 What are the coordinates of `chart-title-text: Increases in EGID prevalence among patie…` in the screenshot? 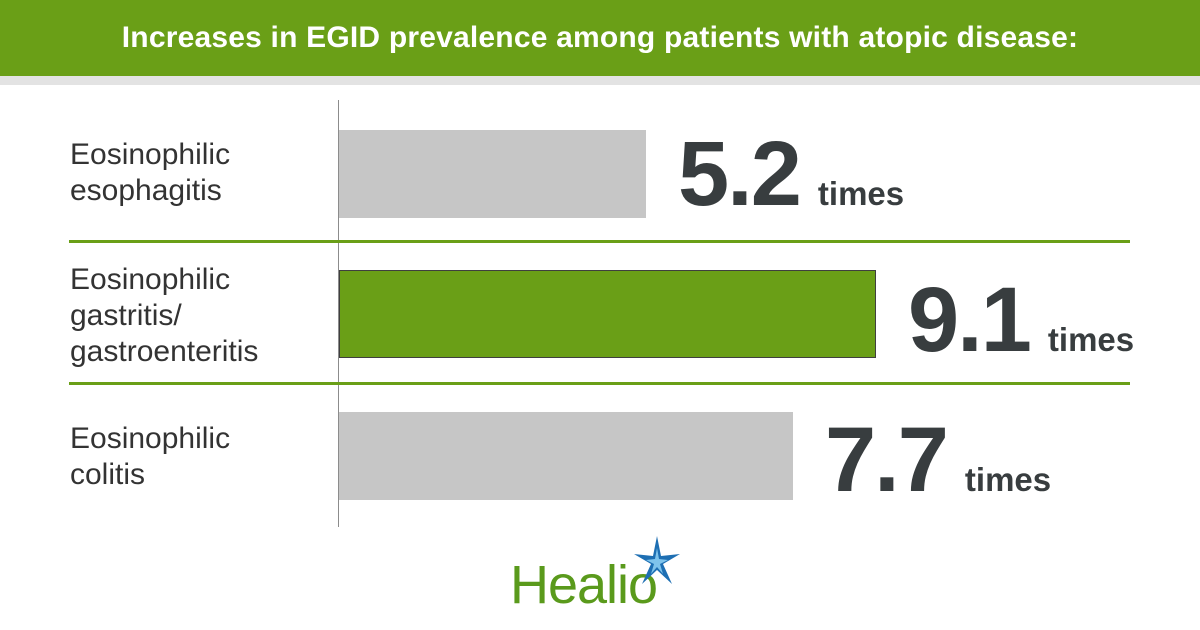 It's located at (600, 37).